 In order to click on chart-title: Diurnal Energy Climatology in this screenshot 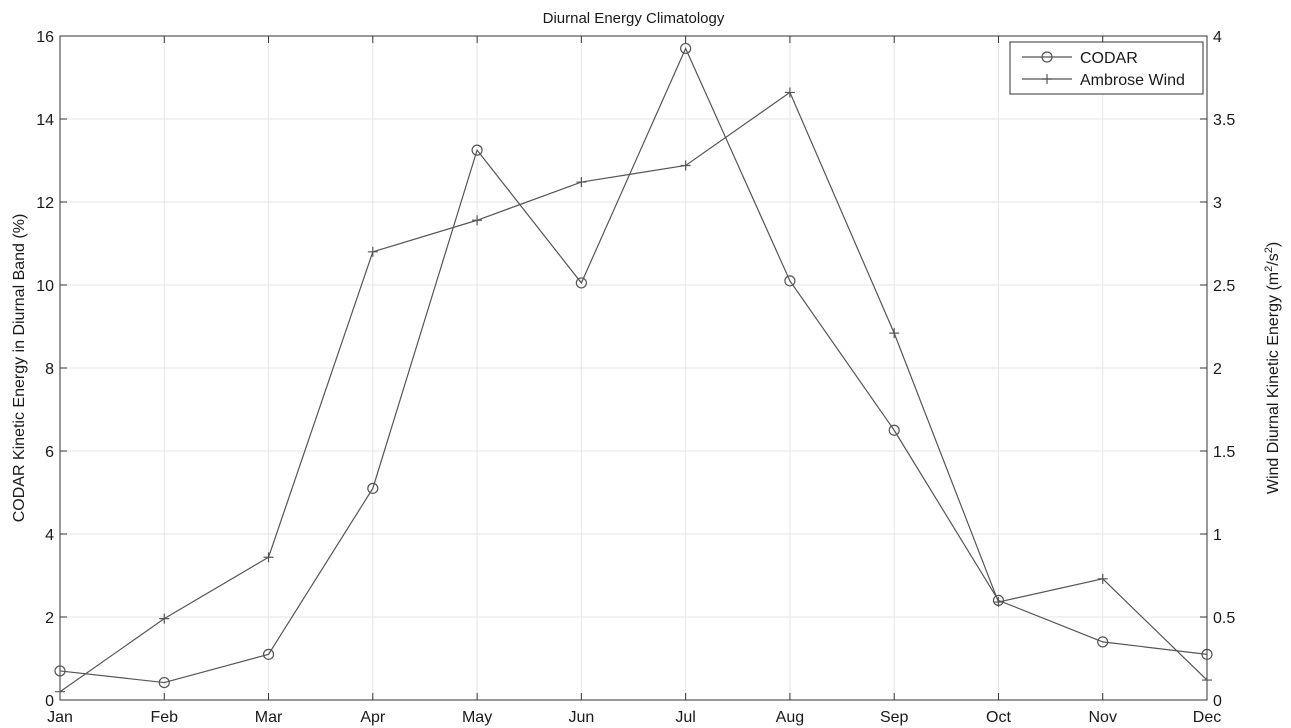, I will do `click(634, 18)`.